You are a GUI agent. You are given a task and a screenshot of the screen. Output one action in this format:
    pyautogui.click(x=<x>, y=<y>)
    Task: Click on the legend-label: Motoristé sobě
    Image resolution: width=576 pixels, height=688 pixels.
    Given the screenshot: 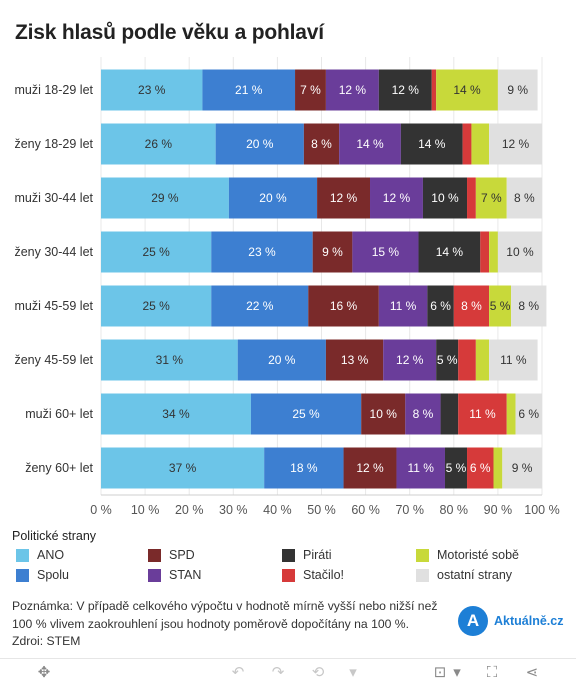 What is the action you would take?
    pyautogui.click(x=478, y=555)
    